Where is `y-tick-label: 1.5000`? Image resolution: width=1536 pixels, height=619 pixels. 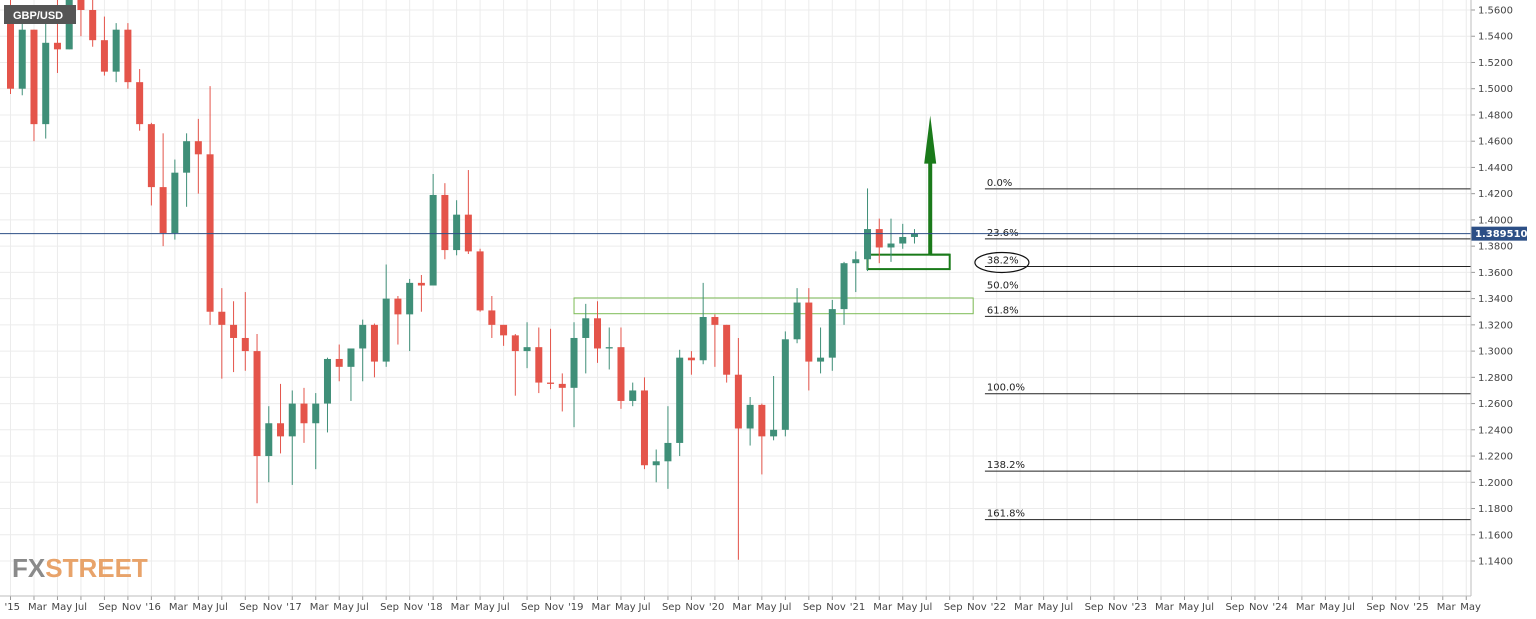 y-tick-label: 1.5000 is located at coordinates (1495, 89).